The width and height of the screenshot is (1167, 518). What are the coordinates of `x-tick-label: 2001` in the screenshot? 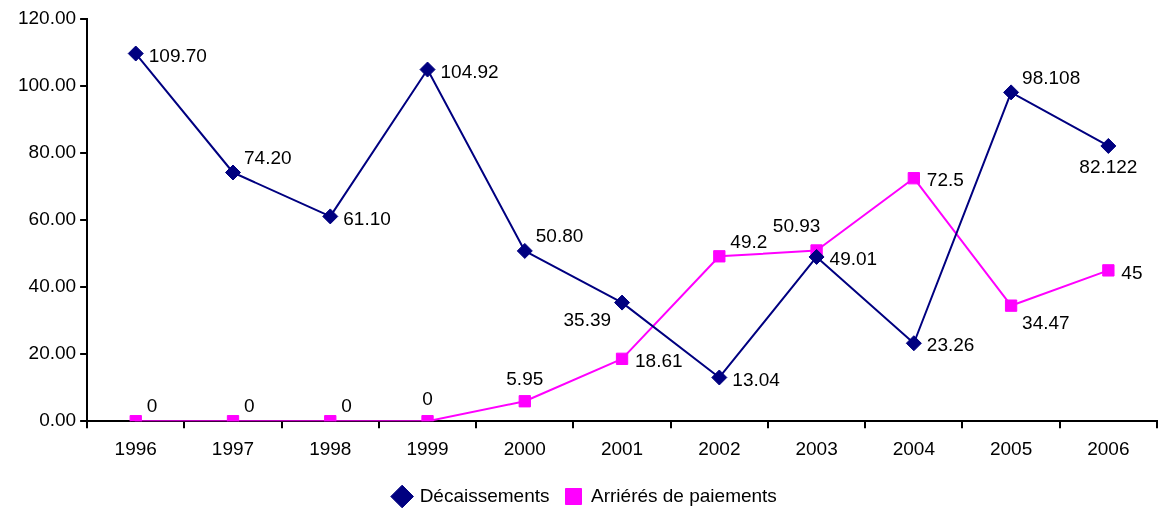 It's located at (622, 448).